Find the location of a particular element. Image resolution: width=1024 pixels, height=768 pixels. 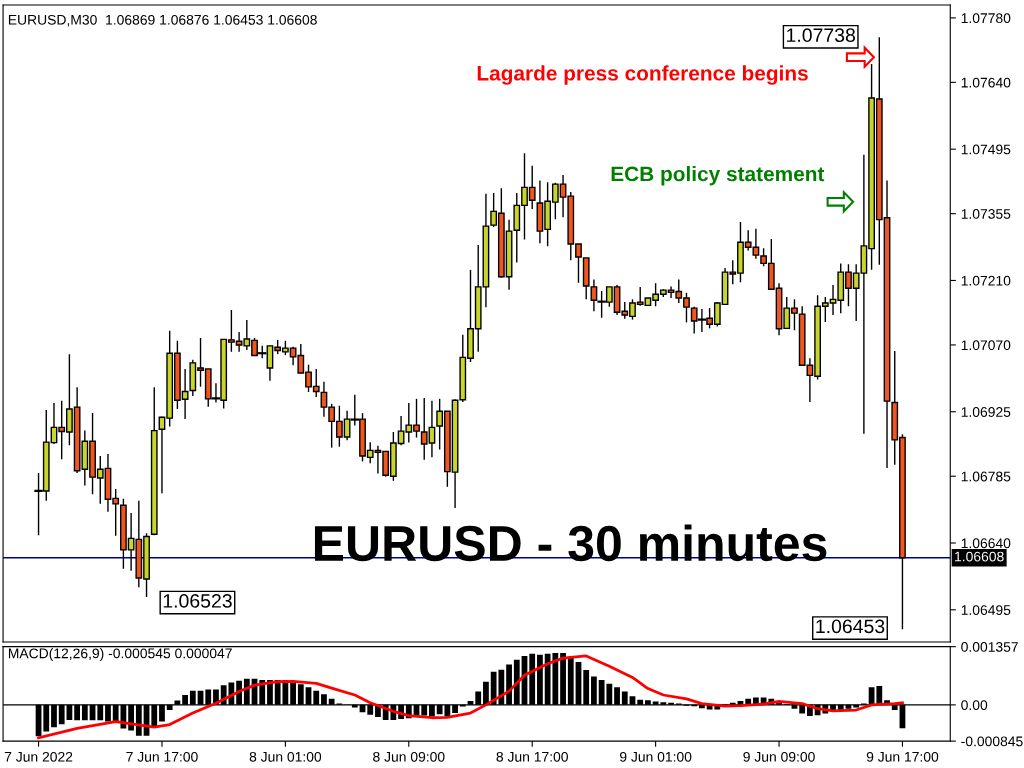

x-tick-label: 9 Jun 09:00 is located at coordinates (779, 756).